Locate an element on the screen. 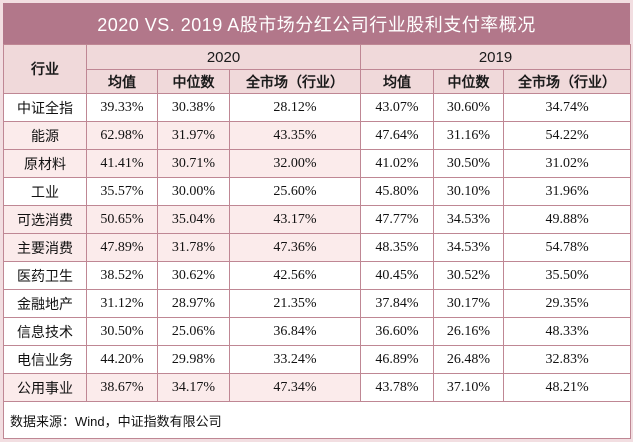 The image size is (633, 442). value-cell: 31.78% is located at coordinates (193, 247).